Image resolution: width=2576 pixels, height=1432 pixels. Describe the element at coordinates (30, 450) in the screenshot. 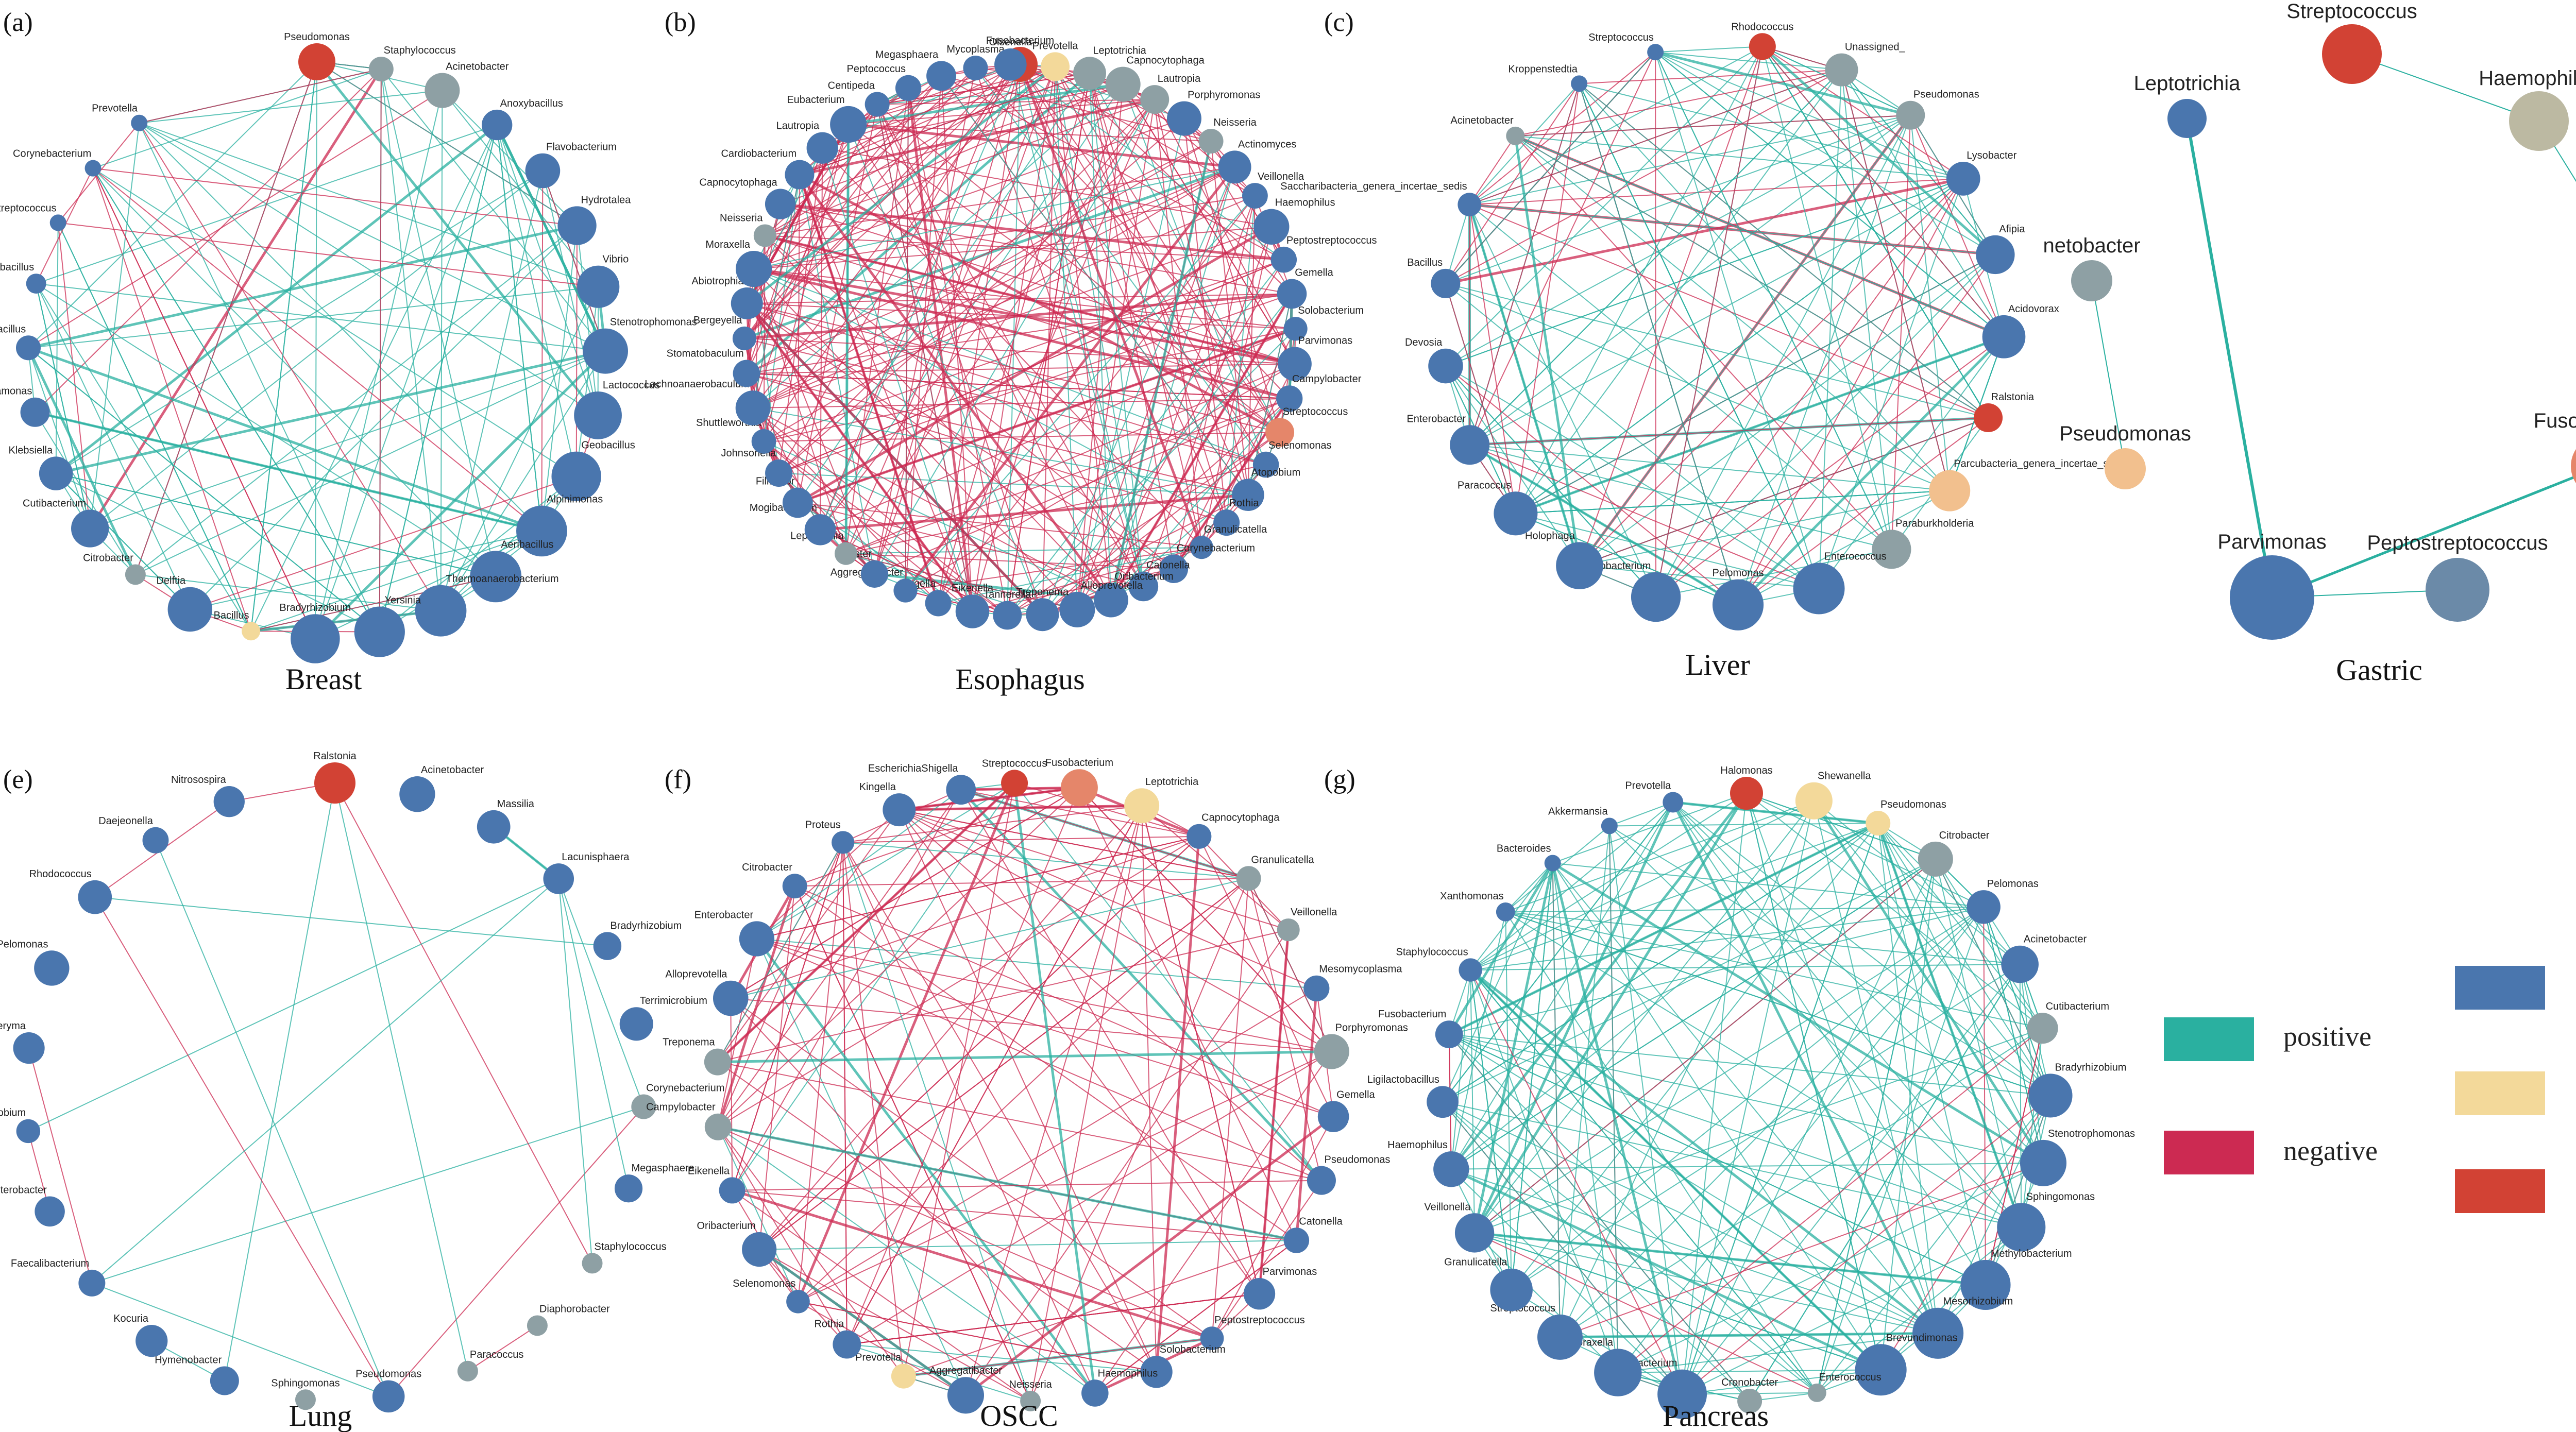

I see `node-label: Klebsiella` at that location.